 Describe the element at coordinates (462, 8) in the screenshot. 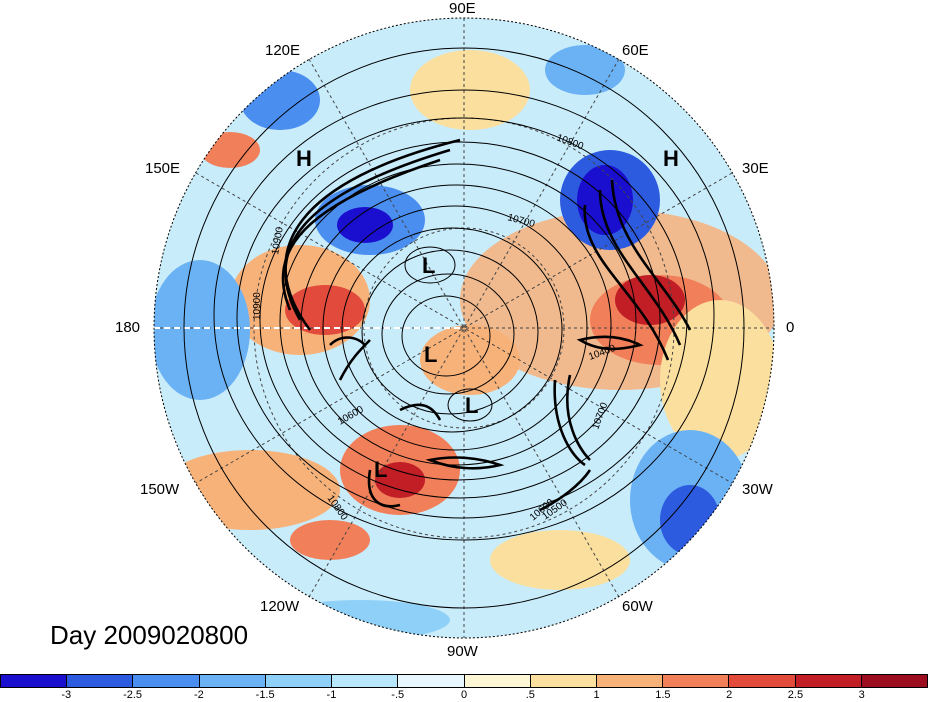

I see `lon-label-90e: 90E` at that location.